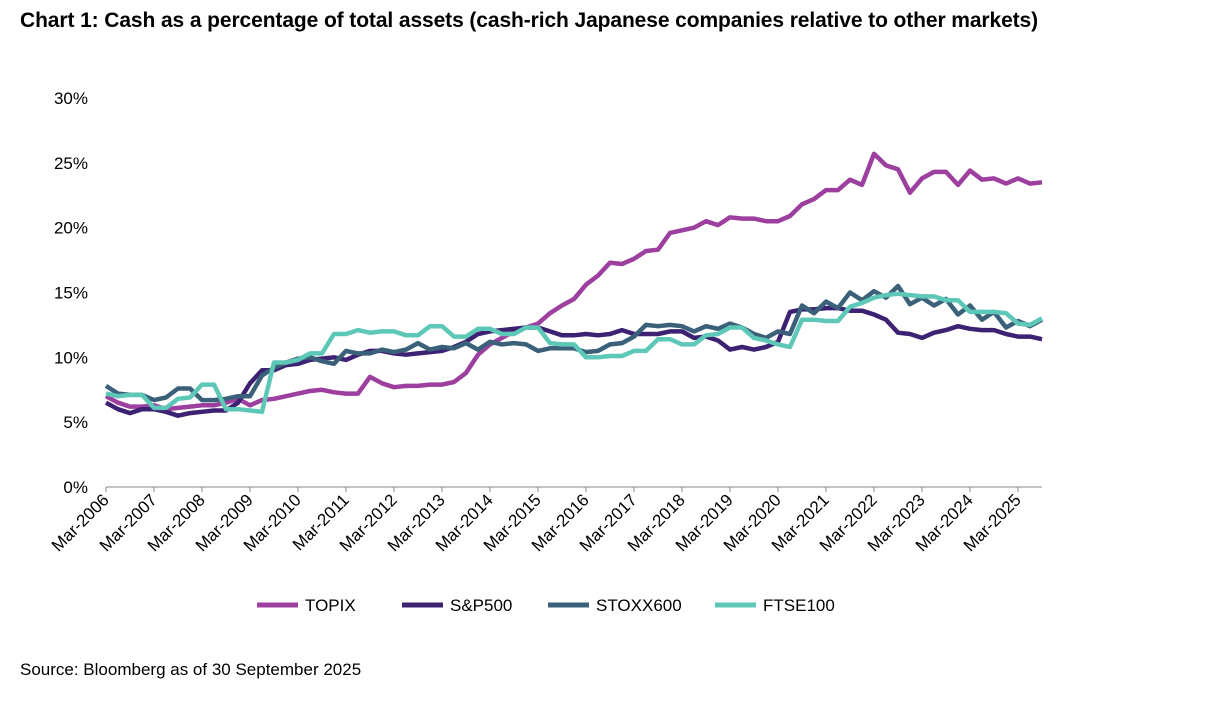 The image size is (1220, 702). I want to click on y-tick-label: 30%, so click(71, 98).